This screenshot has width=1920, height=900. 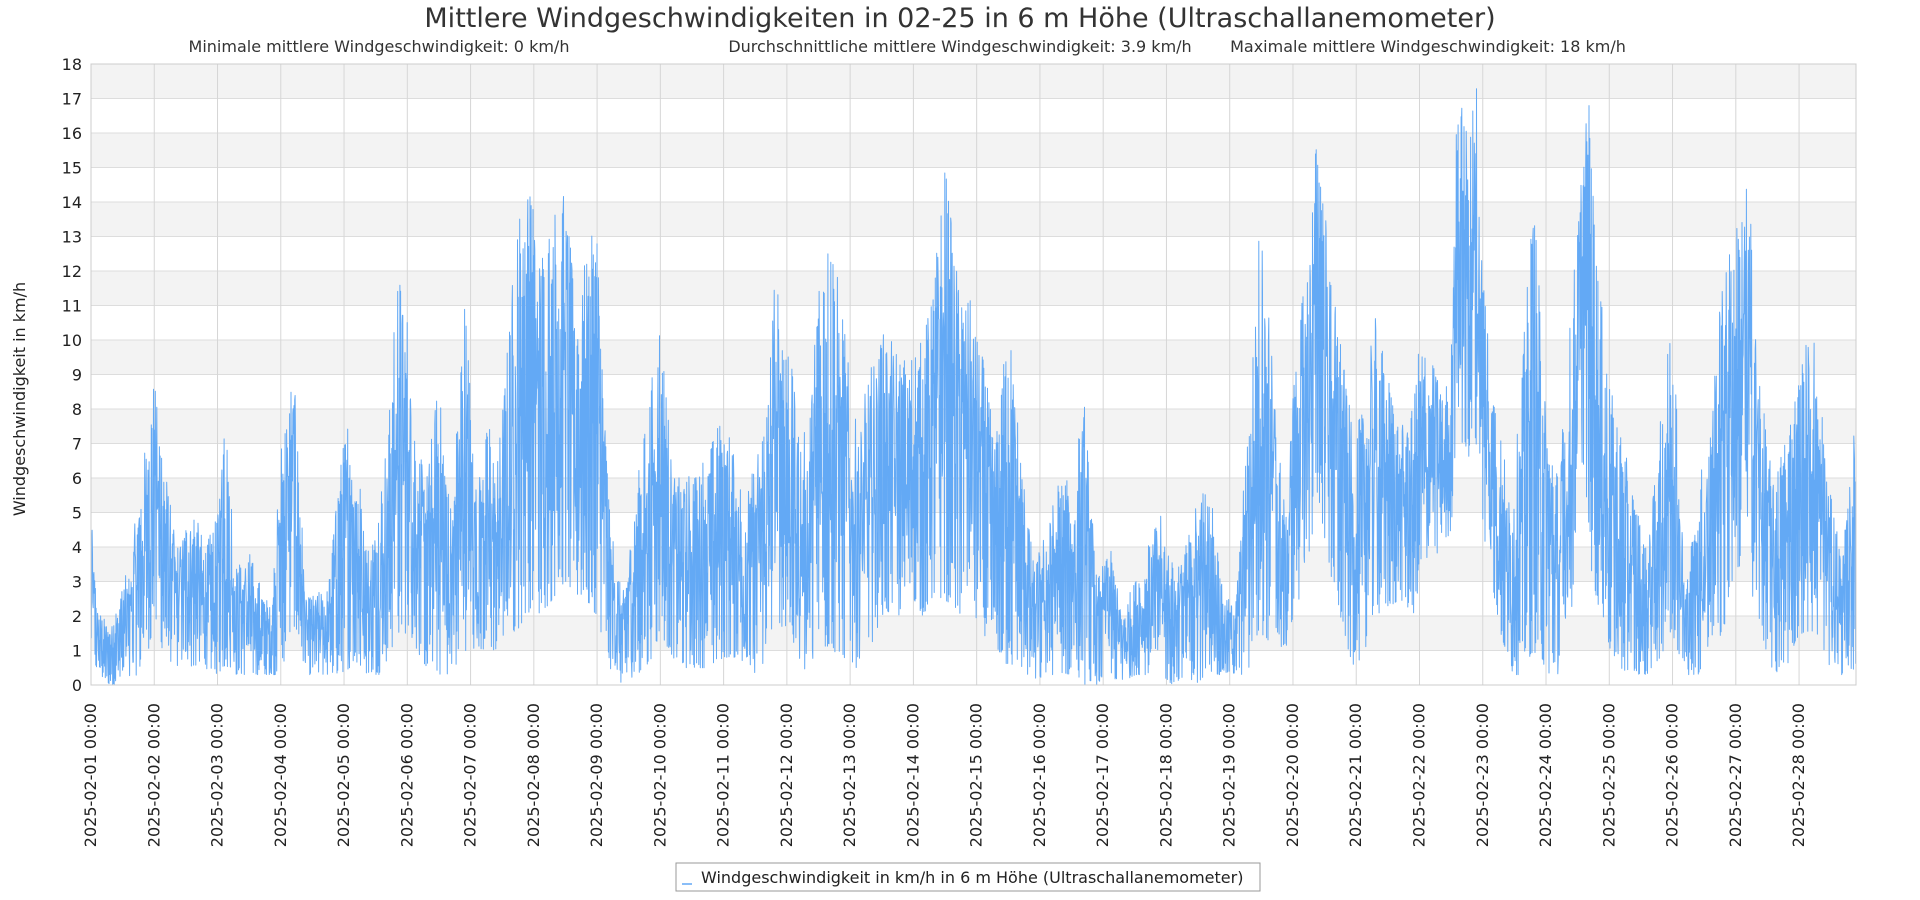 What do you see at coordinates (77, 651) in the screenshot?
I see `y-tick-label: 1` at bounding box center [77, 651].